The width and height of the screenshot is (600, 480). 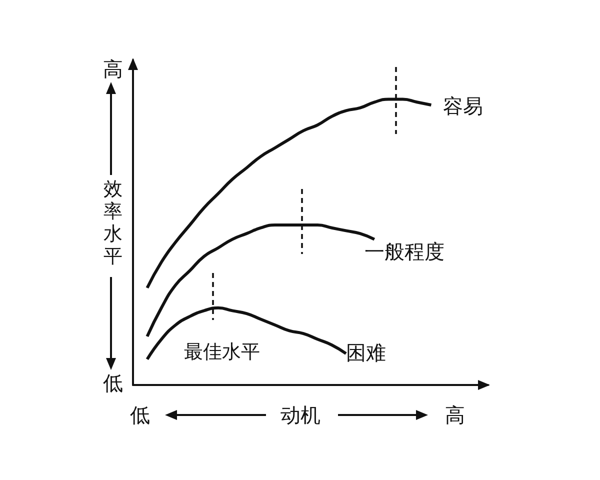 What do you see at coordinates (222, 352) in the screenshot?
I see `annotation: 最佳水平` at bounding box center [222, 352].